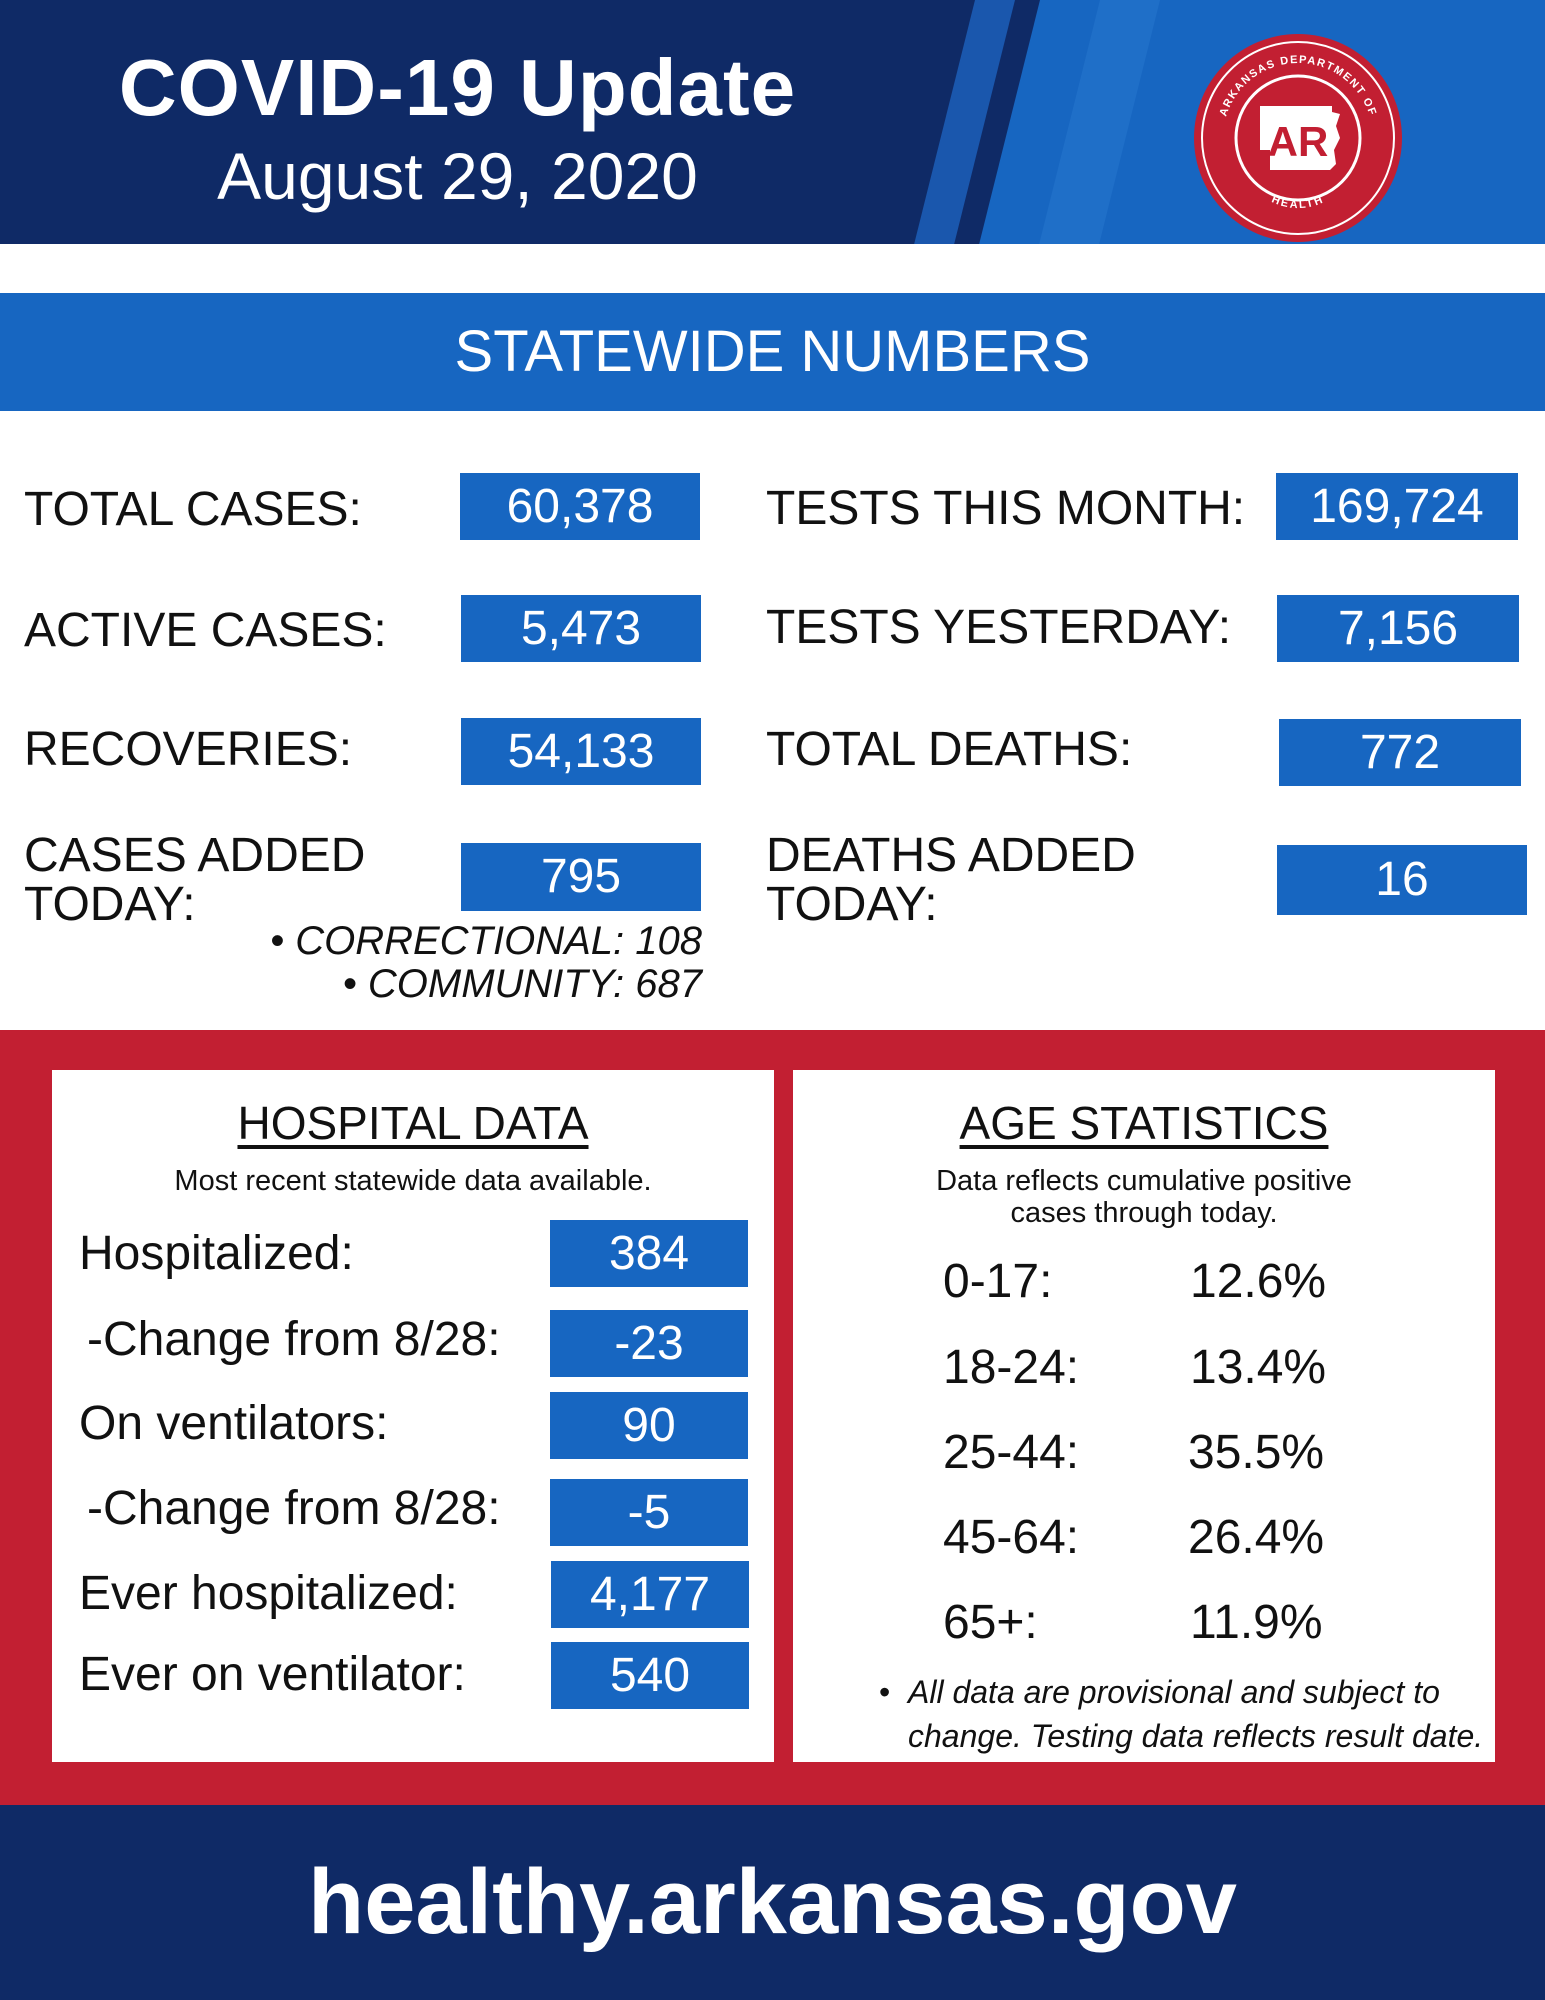 This screenshot has width=1545, height=2000. What do you see at coordinates (1256, 1537) in the screenshot?
I see `age-group-percent: 26.4%` at bounding box center [1256, 1537].